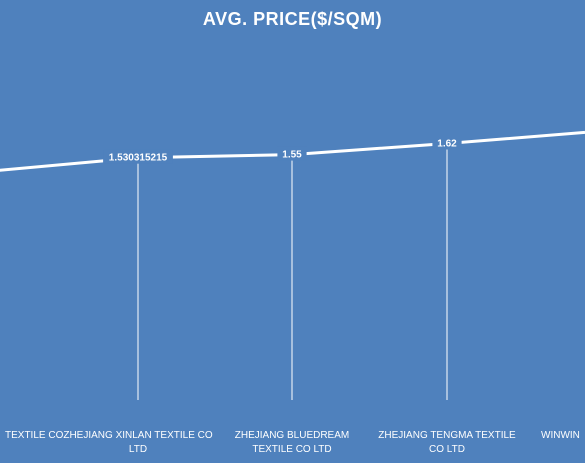 The height and width of the screenshot is (463, 585). Describe the element at coordinates (447, 449) in the screenshot. I see `x-tick-label-3-1: CO LTD` at that location.